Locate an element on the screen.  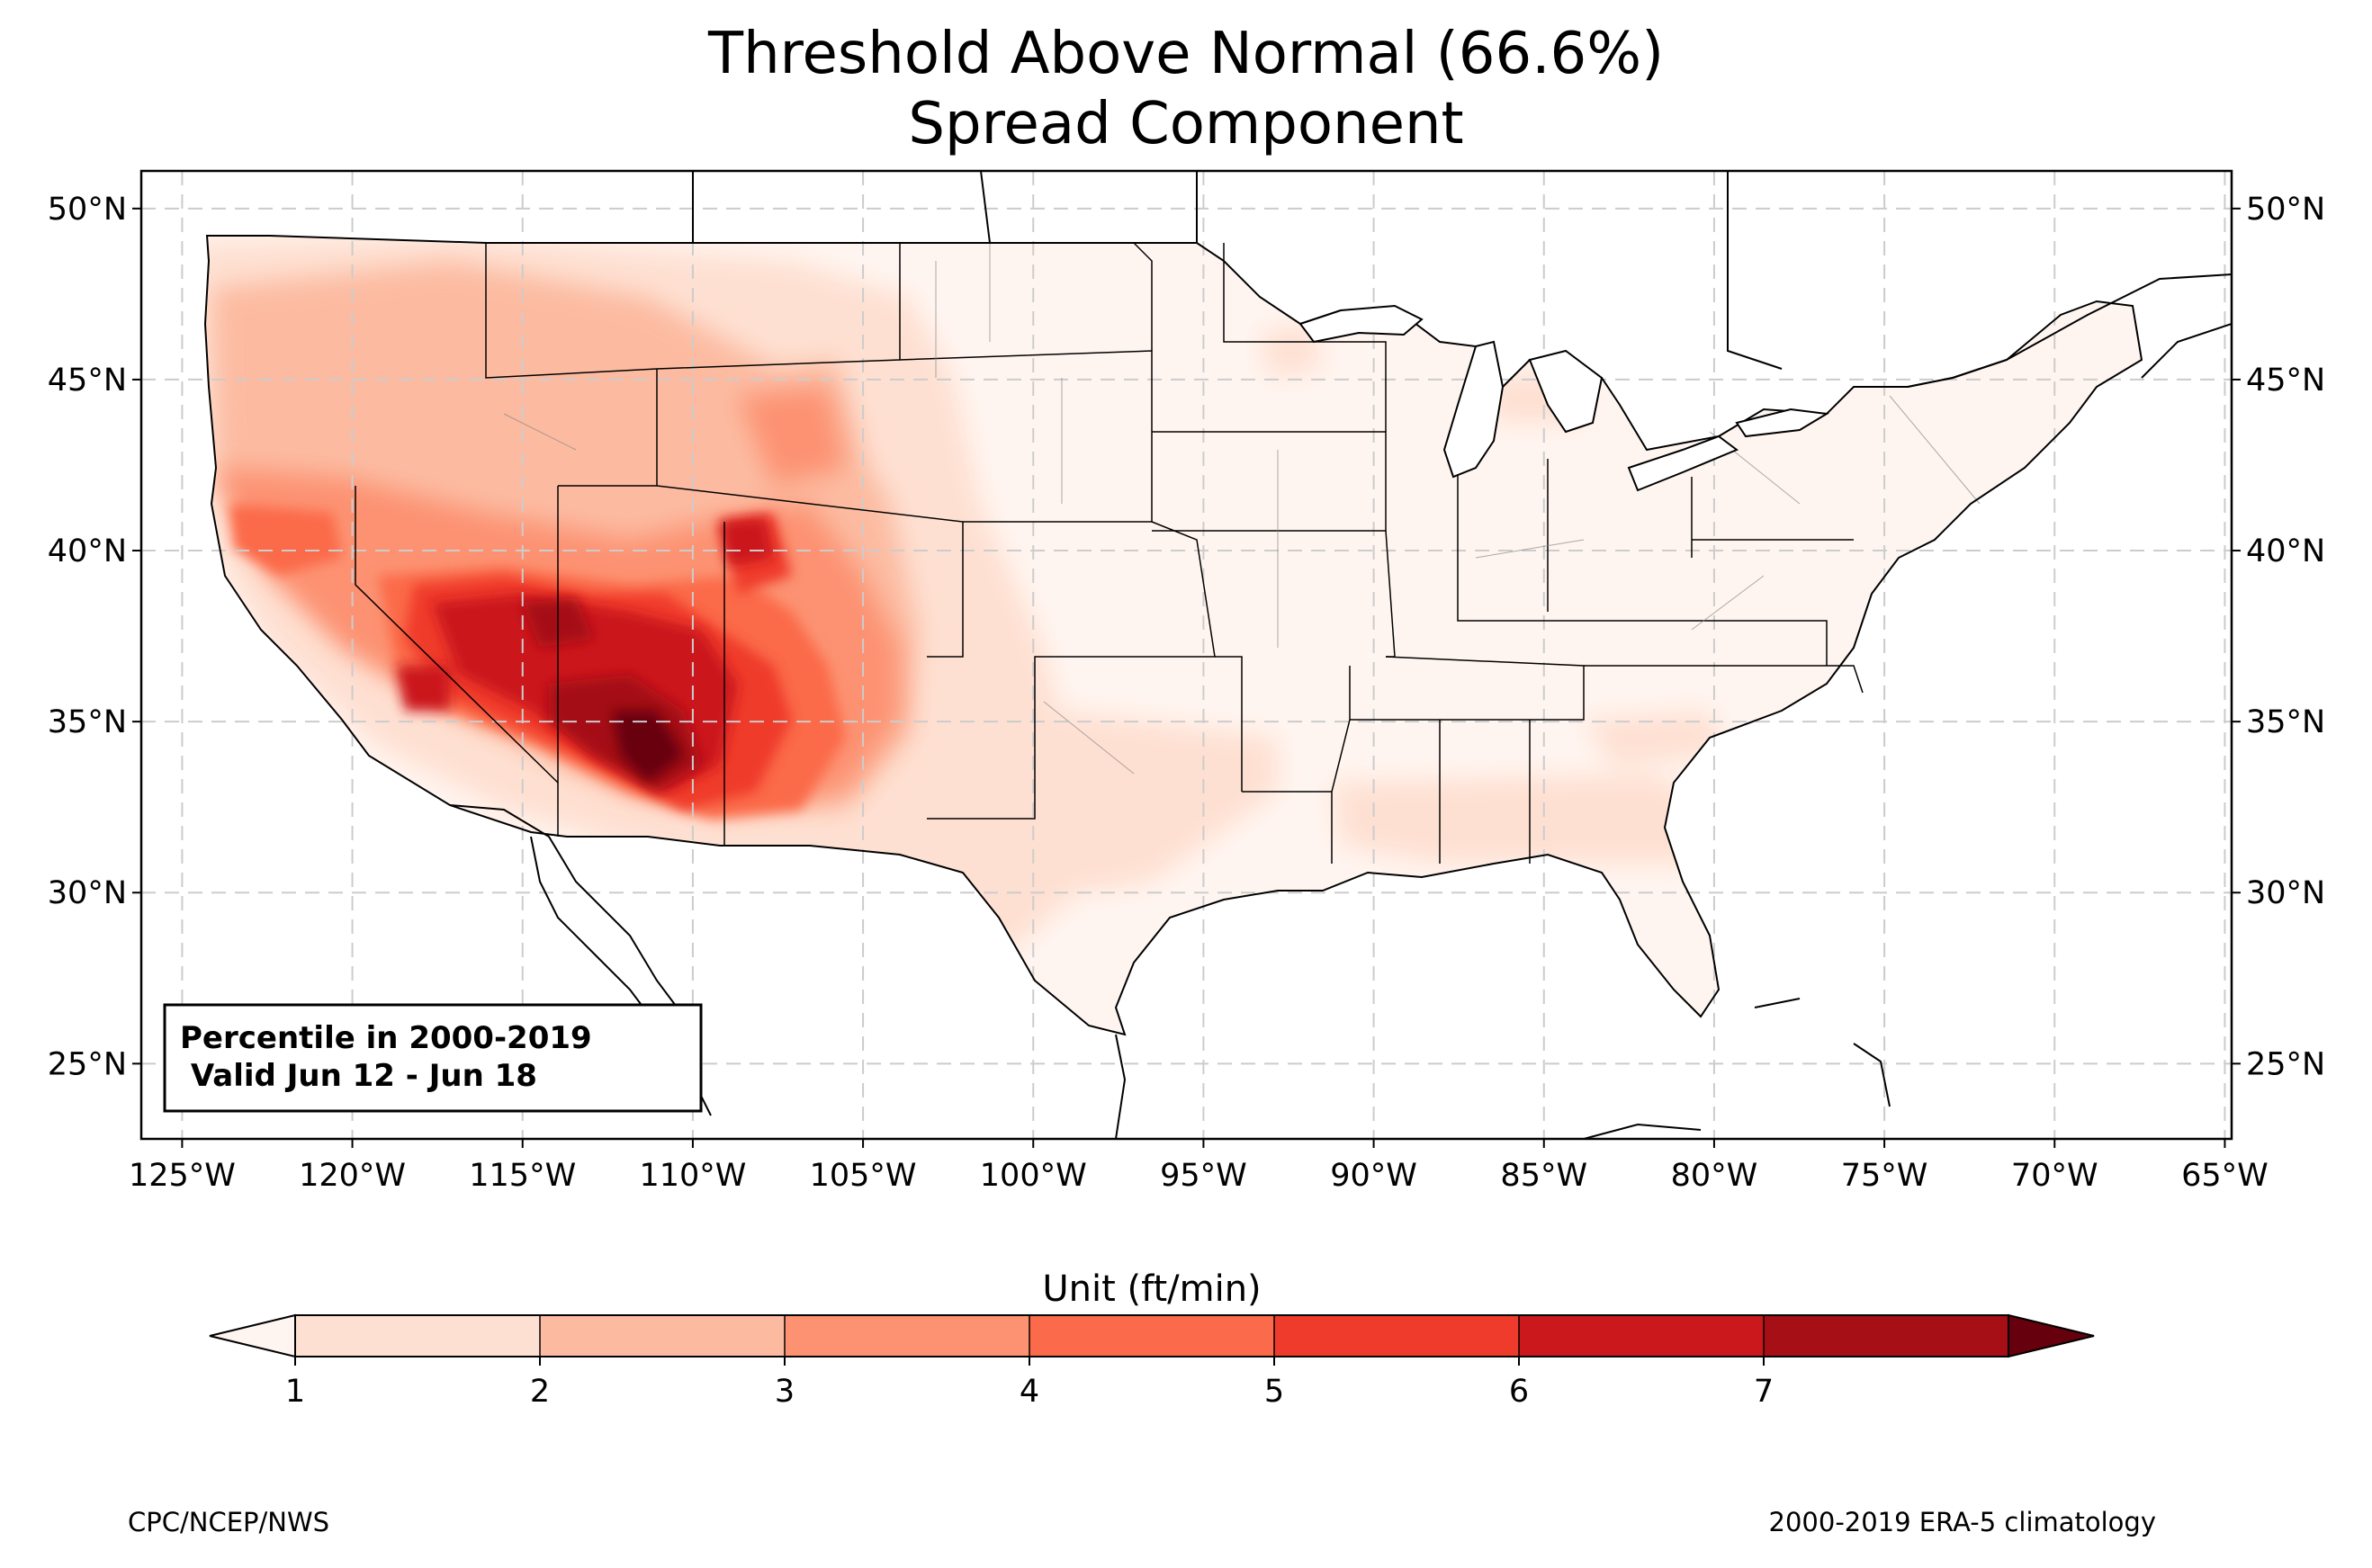
lon-tick-label: 105°W is located at coordinates (863, 1176).